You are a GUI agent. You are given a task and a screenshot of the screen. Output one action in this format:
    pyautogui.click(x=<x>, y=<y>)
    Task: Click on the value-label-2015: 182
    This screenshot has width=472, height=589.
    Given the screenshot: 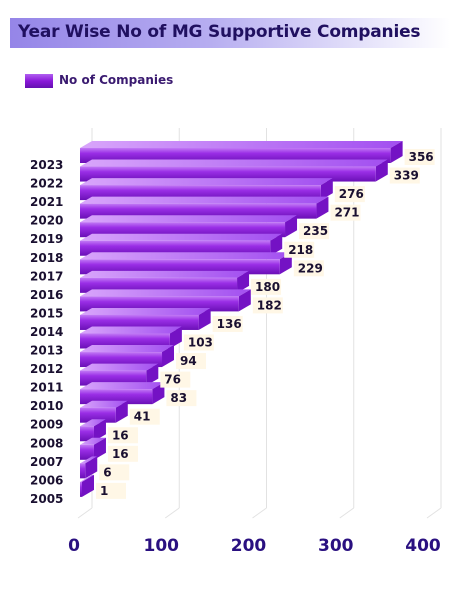 What is the action you would take?
    pyautogui.click(x=269, y=305)
    